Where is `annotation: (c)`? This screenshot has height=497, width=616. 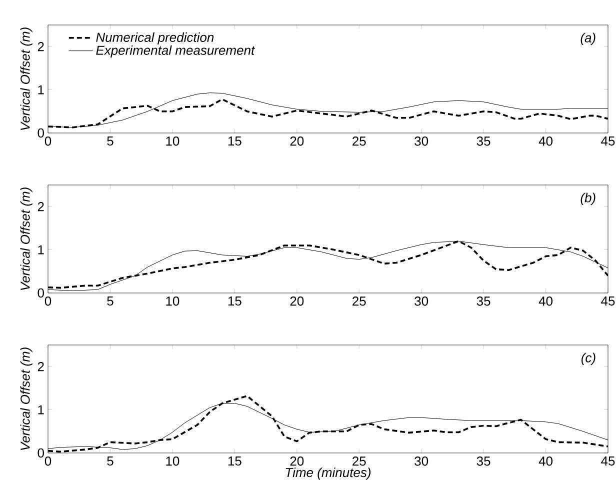 annotation: (c) is located at coordinates (589, 358).